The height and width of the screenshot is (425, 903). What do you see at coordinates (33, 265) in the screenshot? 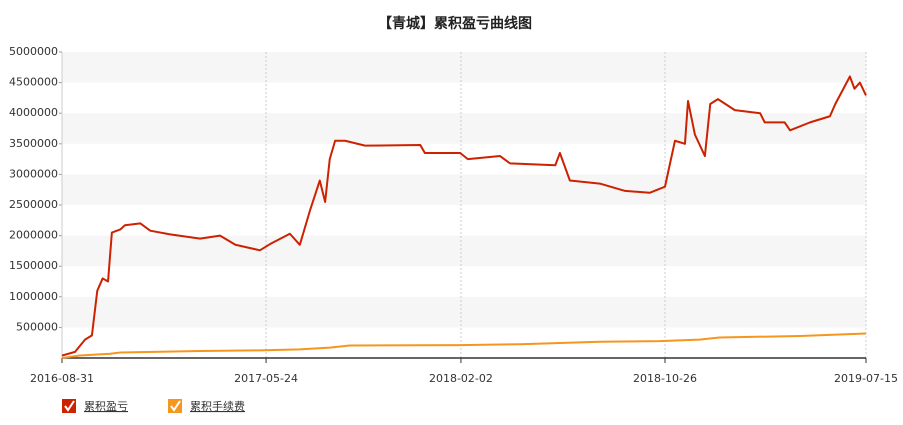
I see `y-tick-label: 1500000` at bounding box center [33, 265].